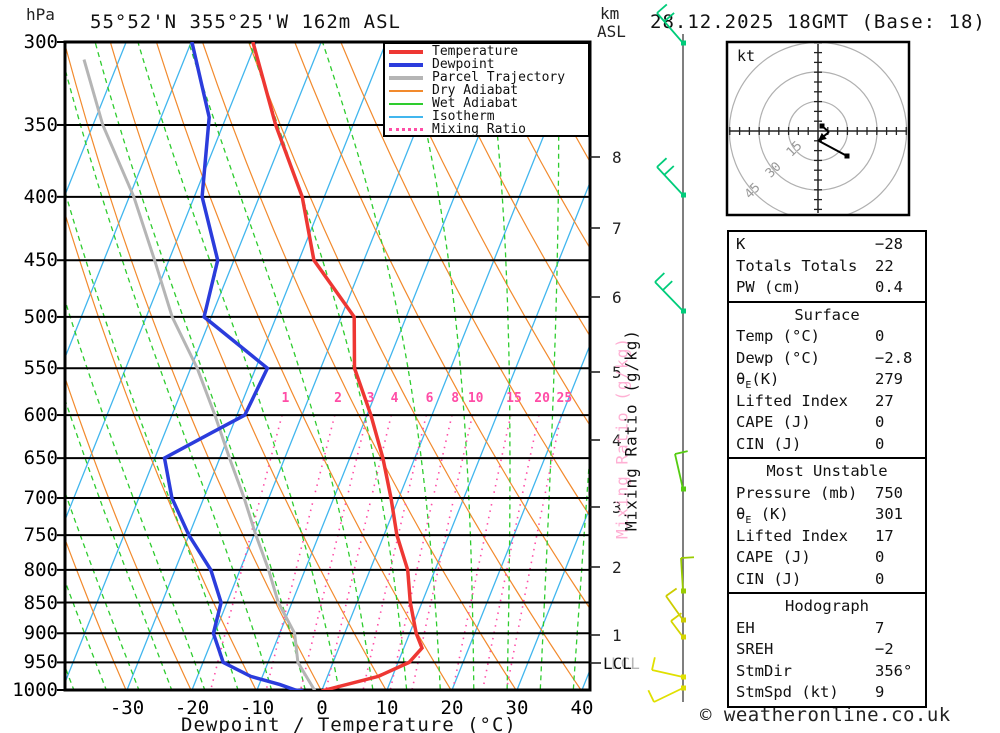 The height and width of the screenshot is (733, 1000). What do you see at coordinates (617, 663) in the screenshot?
I see `lcl-label: LCL` at bounding box center [617, 663].